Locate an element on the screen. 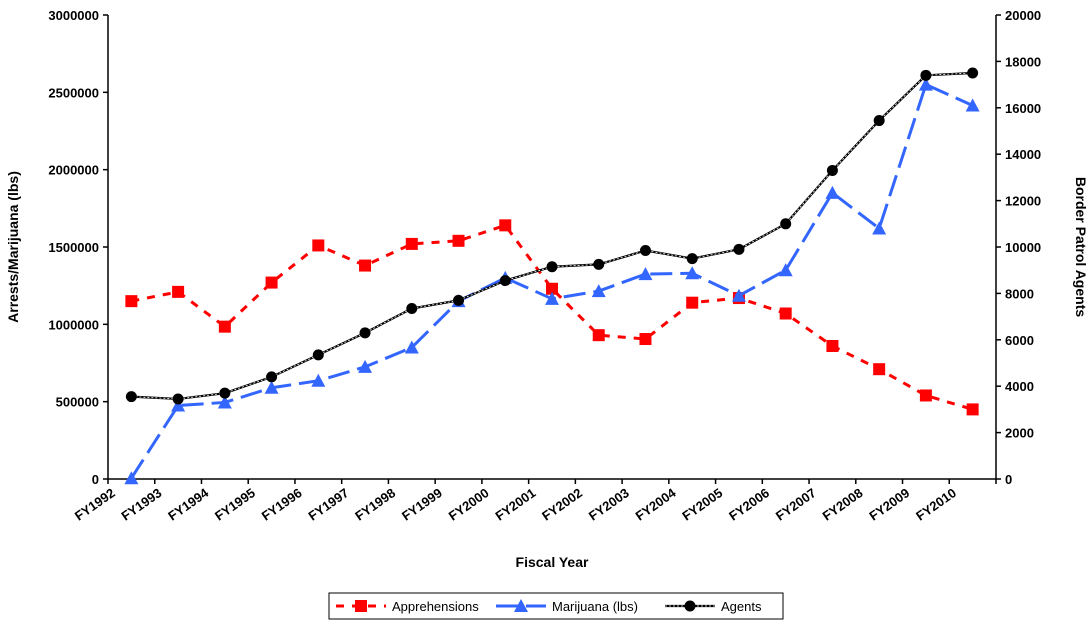  x-tick-label: FY1998 is located at coordinates (375, 504).